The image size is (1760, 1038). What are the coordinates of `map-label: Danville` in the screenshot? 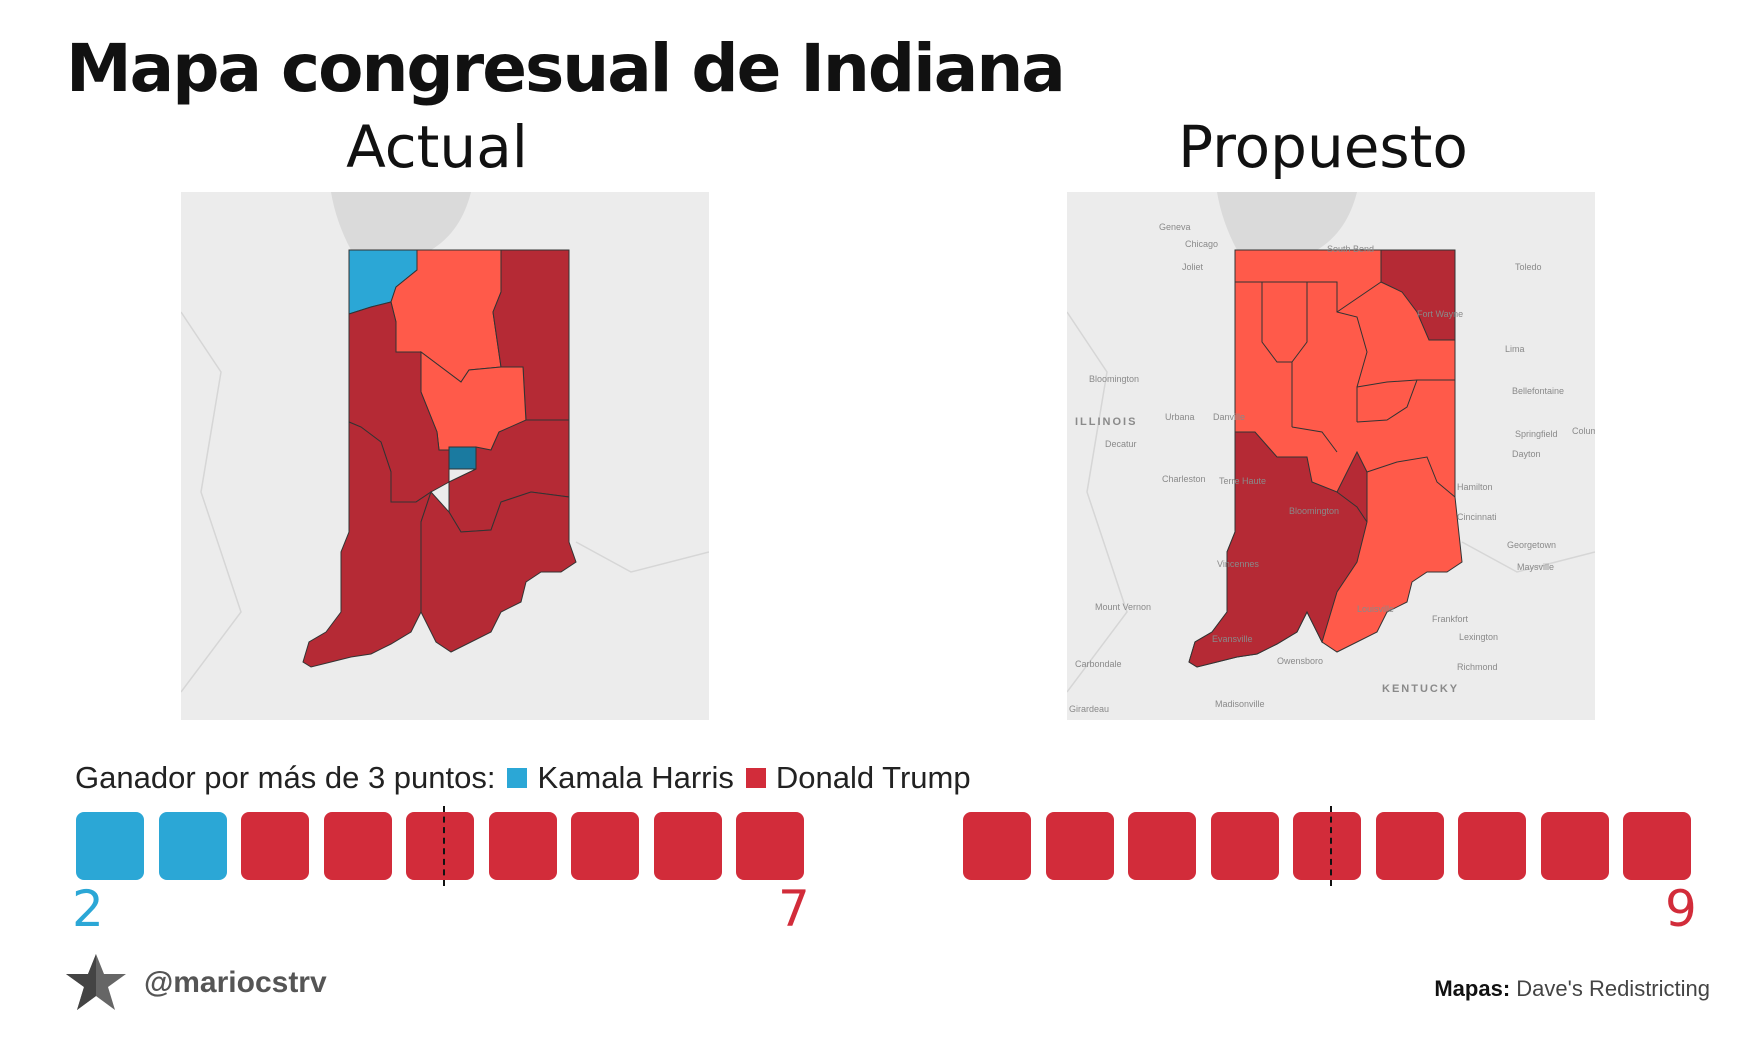 It's located at (1229, 417).